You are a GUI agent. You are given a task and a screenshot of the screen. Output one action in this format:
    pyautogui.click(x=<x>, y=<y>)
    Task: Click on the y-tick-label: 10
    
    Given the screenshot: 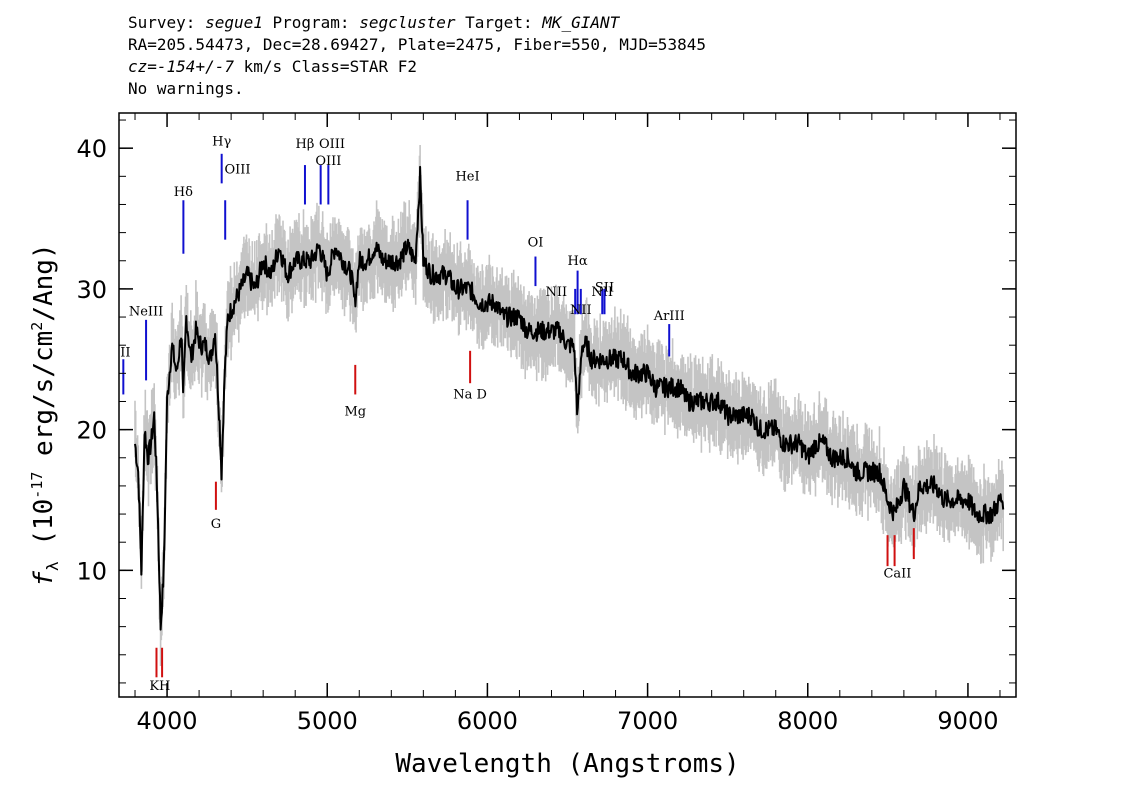 What is the action you would take?
    pyautogui.click(x=91, y=571)
    